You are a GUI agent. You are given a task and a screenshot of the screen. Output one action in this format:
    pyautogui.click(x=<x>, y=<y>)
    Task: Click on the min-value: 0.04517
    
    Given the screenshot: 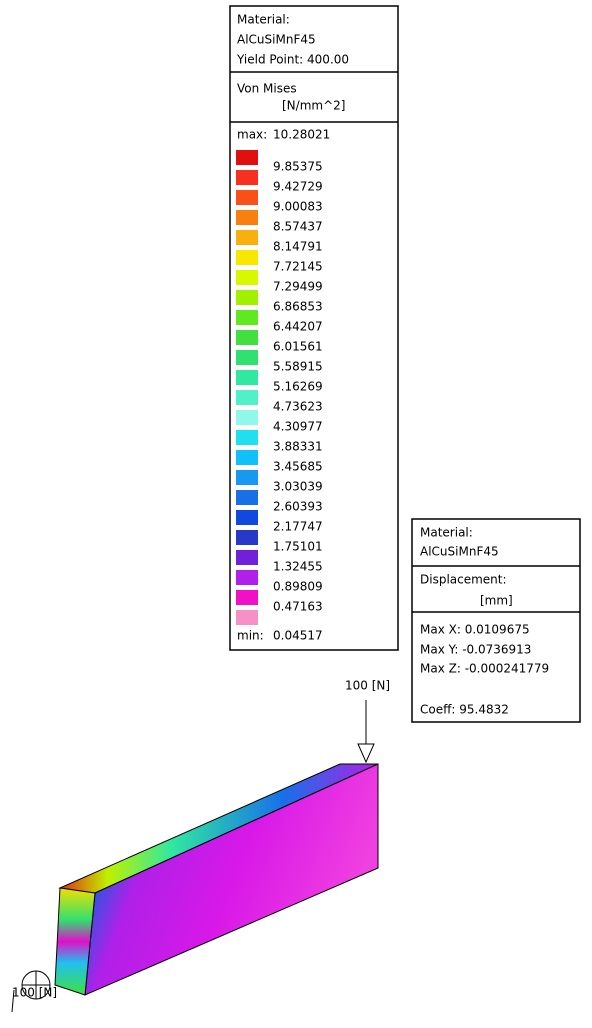 What is the action you would take?
    pyautogui.click(x=298, y=636)
    